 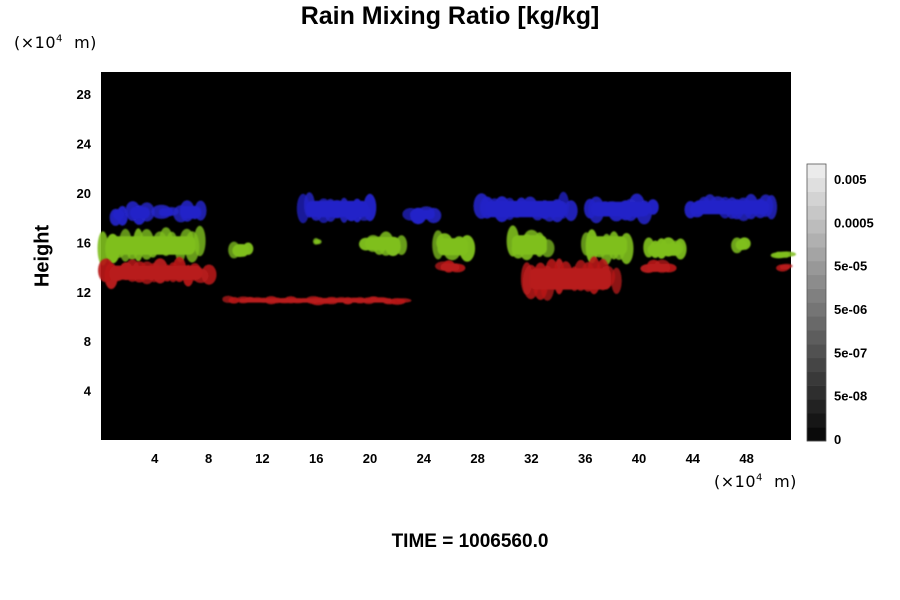 I want to click on colorbar-frame, so click(x=816, y=302).